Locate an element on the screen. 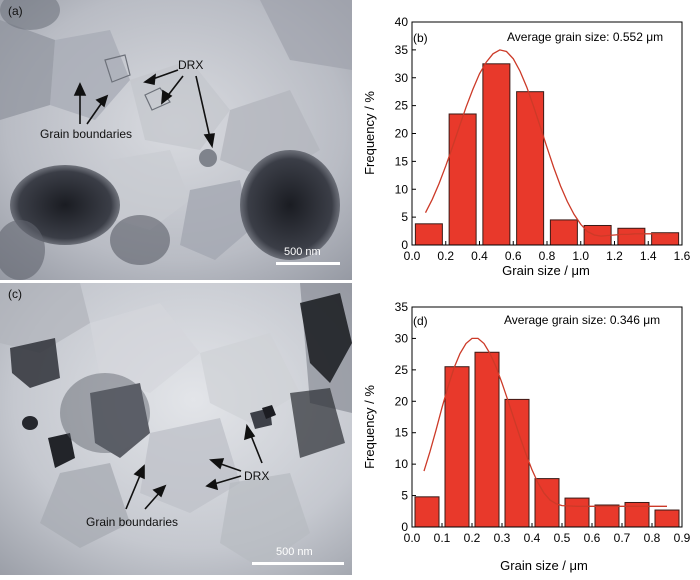  panel-label-c: (c) is located at coordinates (15, 294).